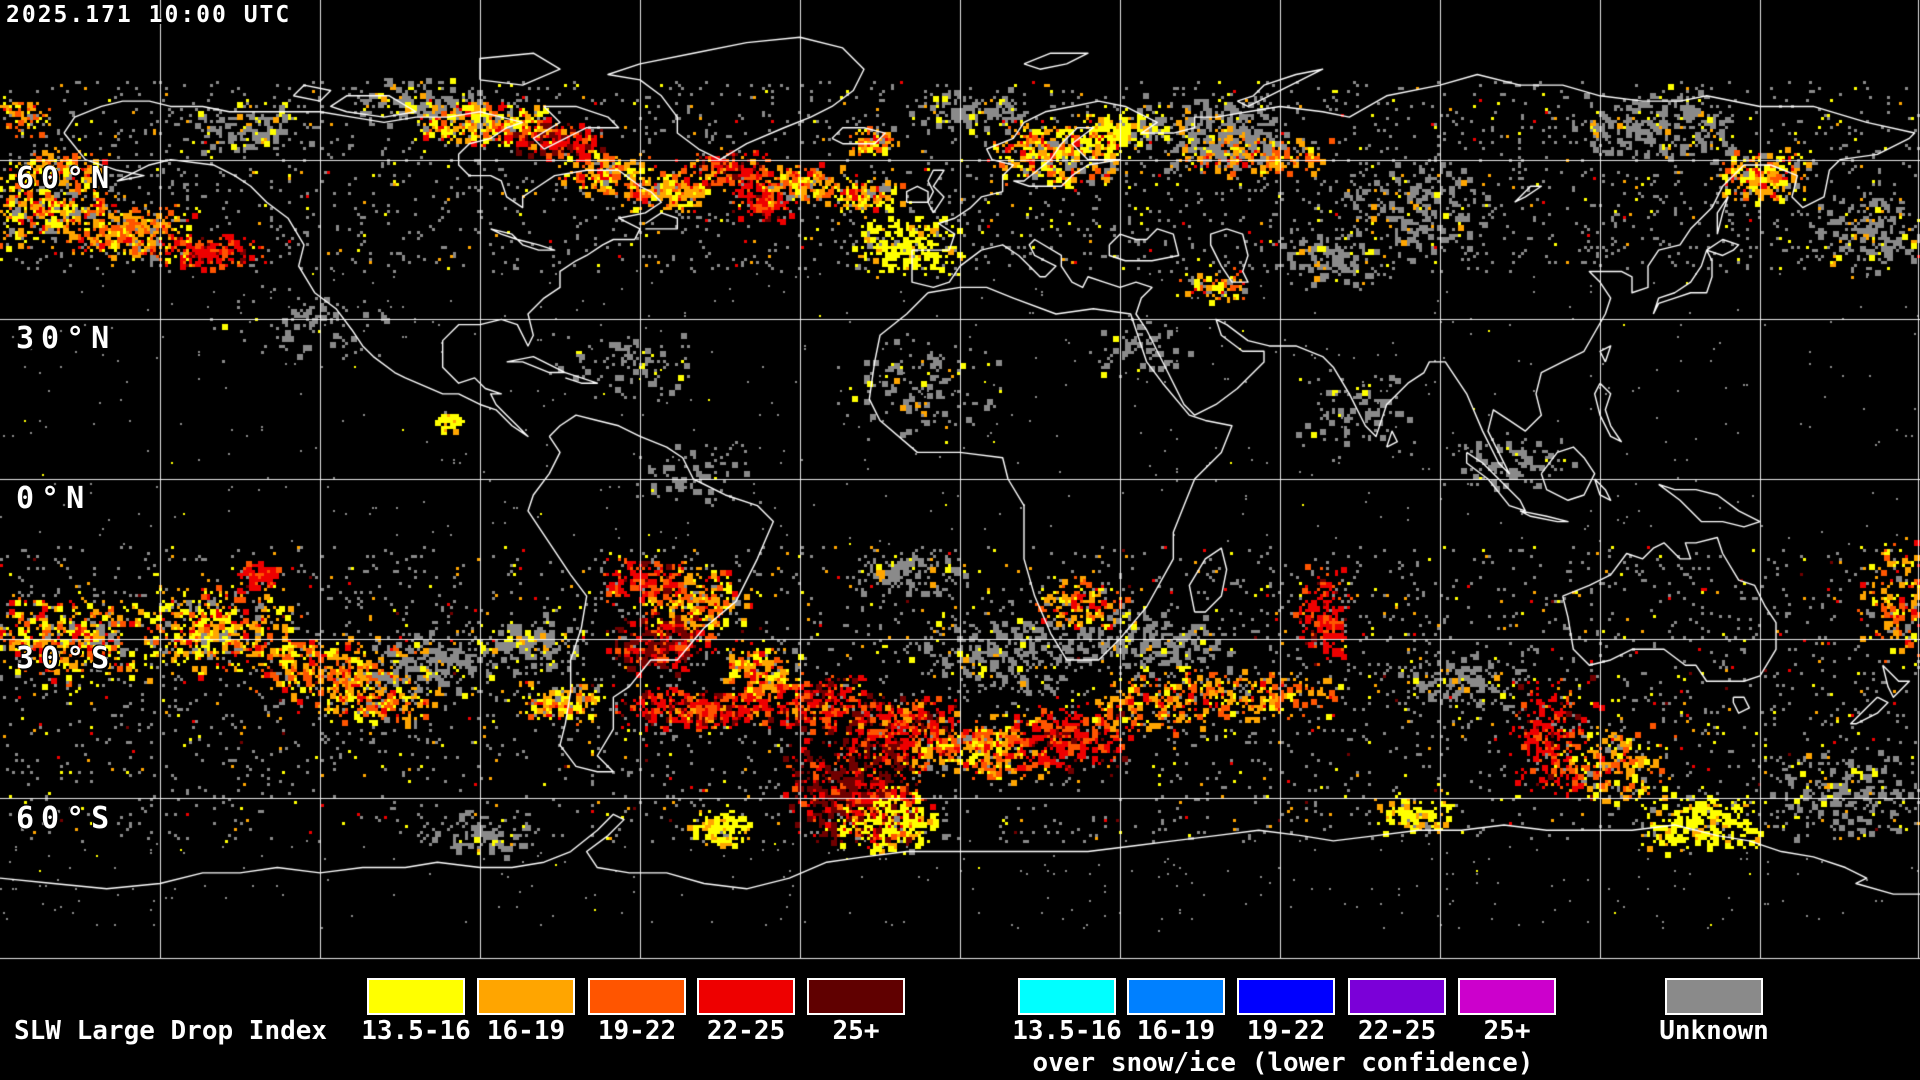 The width and height of the screenshot is (1920, 1080). What do you see at coordinates (746, 1031) in the screenshot?
I see `legend-label-slw-22-25: 22-25` at bounding box center [746, 1031].